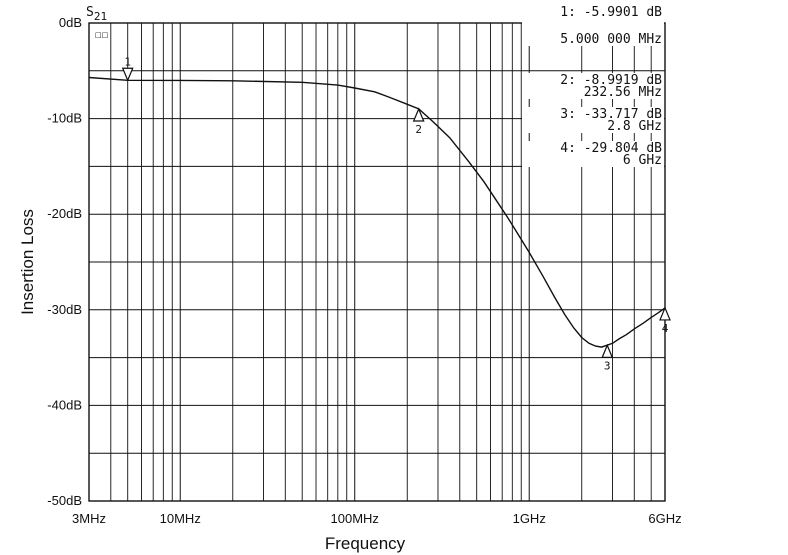 This screenshot has height=555, width=788. What do you see at coordinates (180, 518) in the screenshot?
I see `x-tick-label: 10MHz` at bounding box center [180, 518].